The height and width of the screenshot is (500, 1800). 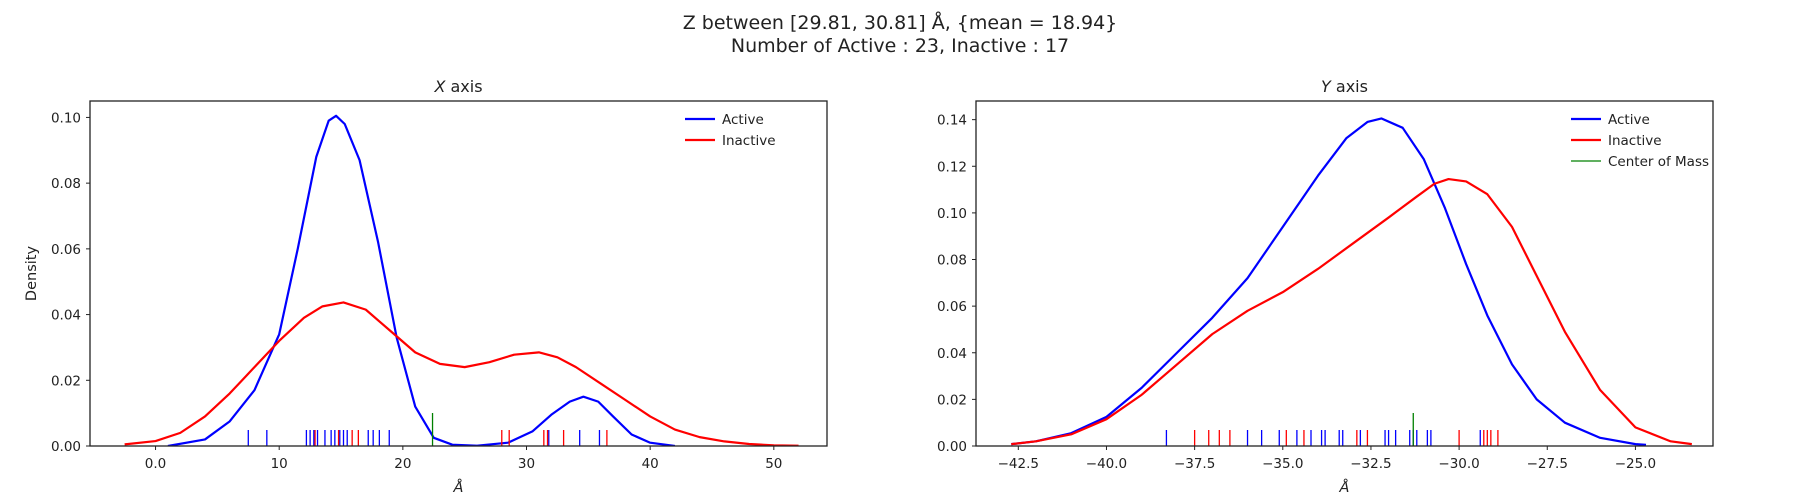 I want to click on x-tick-label: 0.0, so click(x=155, y=464).